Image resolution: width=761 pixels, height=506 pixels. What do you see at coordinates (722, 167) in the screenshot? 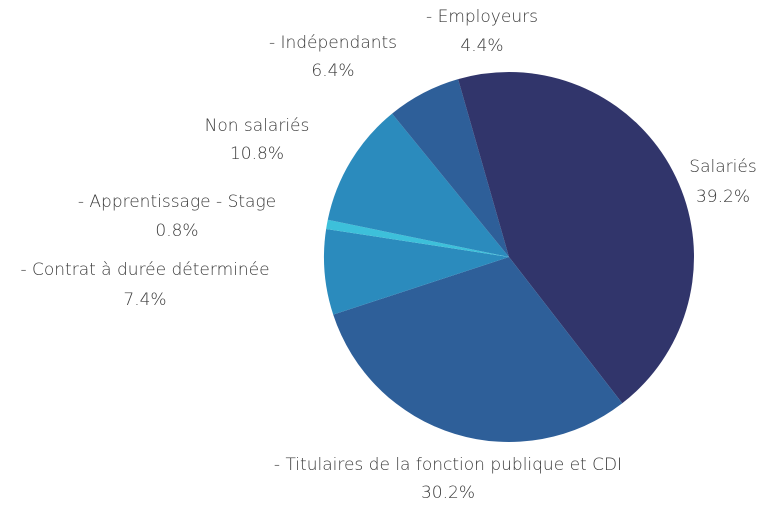
I see `slice-label: Salariés` at bounding box center [722, 167].